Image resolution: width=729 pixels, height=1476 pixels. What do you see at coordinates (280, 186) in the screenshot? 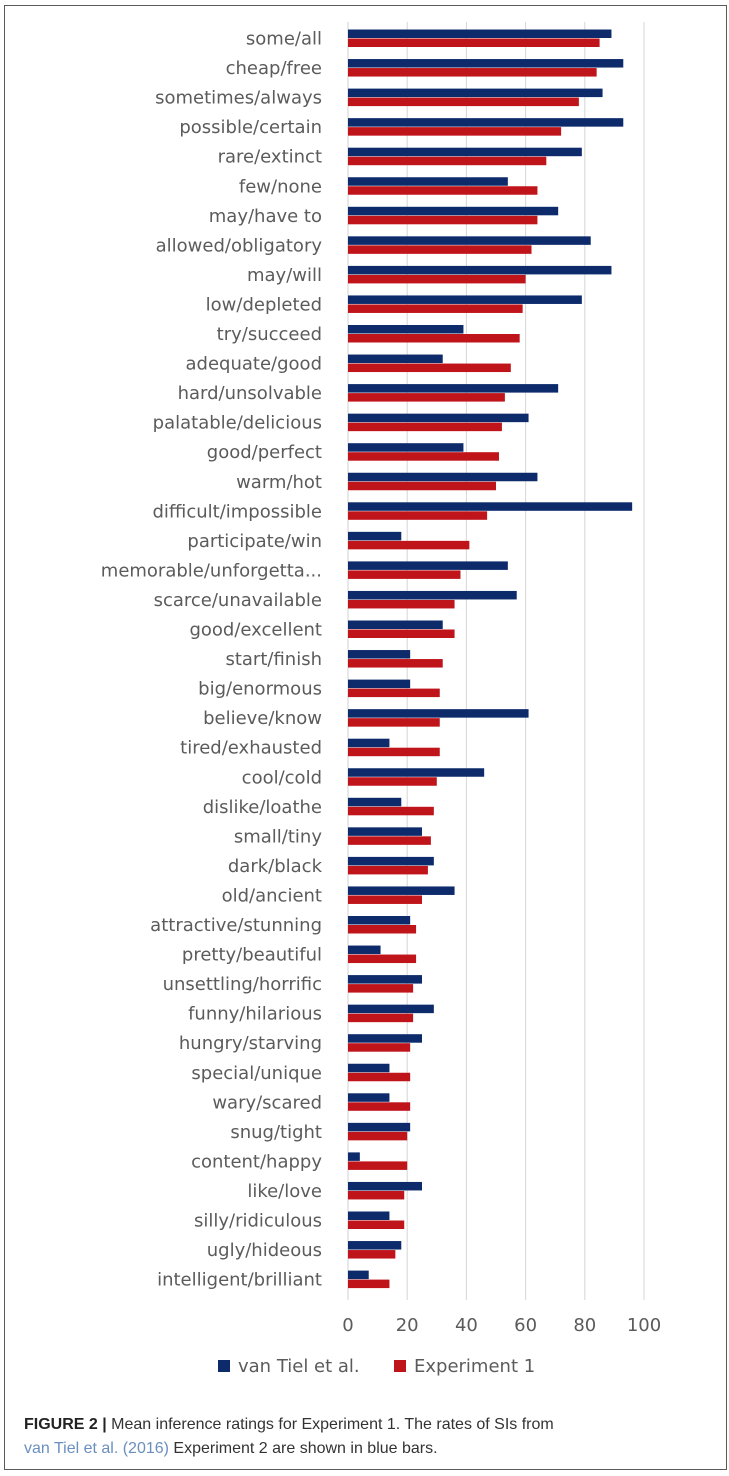
I see `category-label: few/none` at bounding box center [280, 186].